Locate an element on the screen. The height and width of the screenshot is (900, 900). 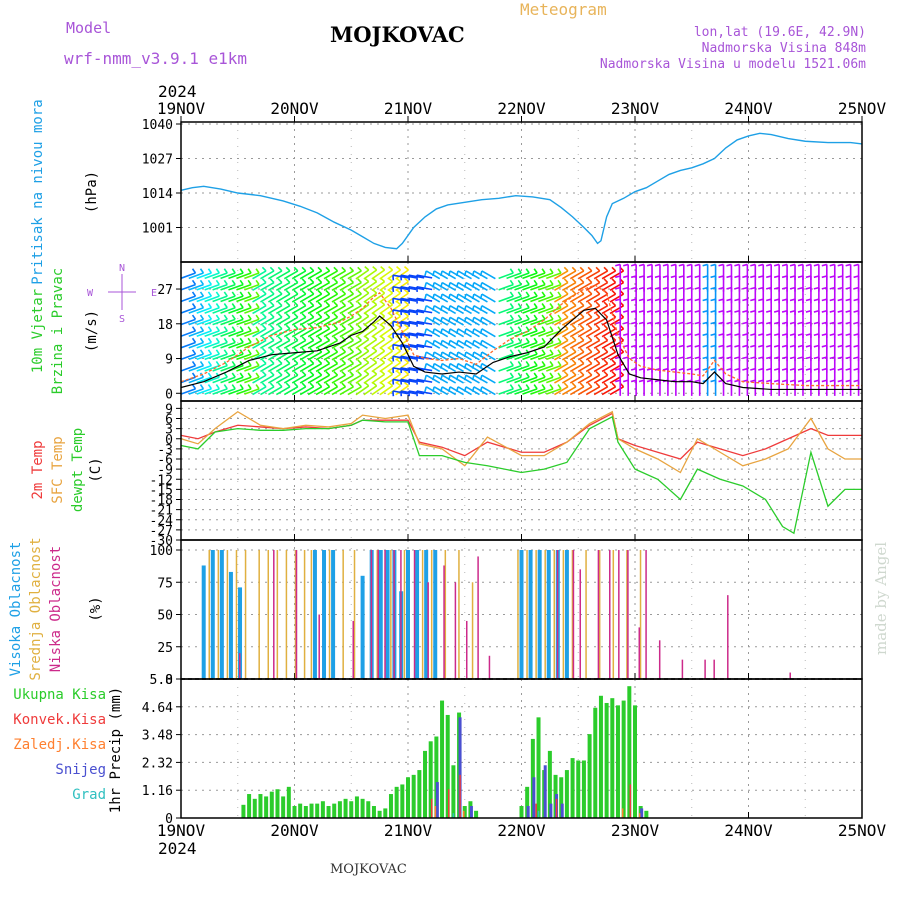
y-tick-label: 1014 is located at coordinates (157, 194).